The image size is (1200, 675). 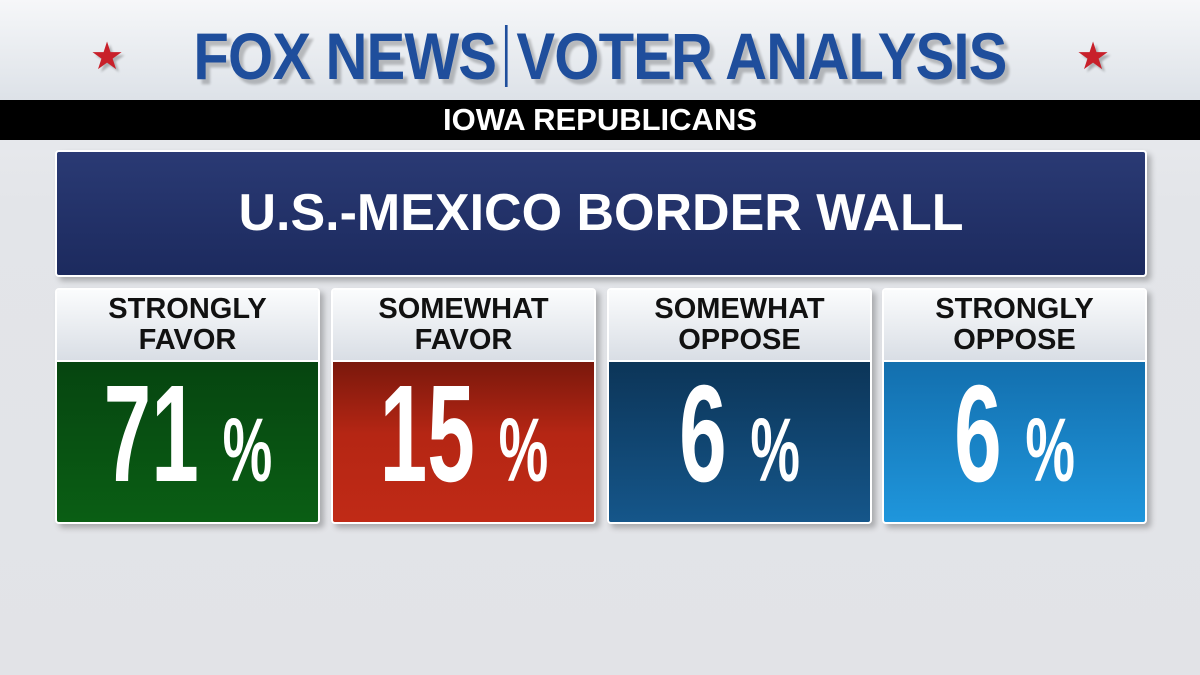 I want to click on card-strongly-oppose: STRONGLY OPPOSE 6 %, so click(x=1014, y=406).